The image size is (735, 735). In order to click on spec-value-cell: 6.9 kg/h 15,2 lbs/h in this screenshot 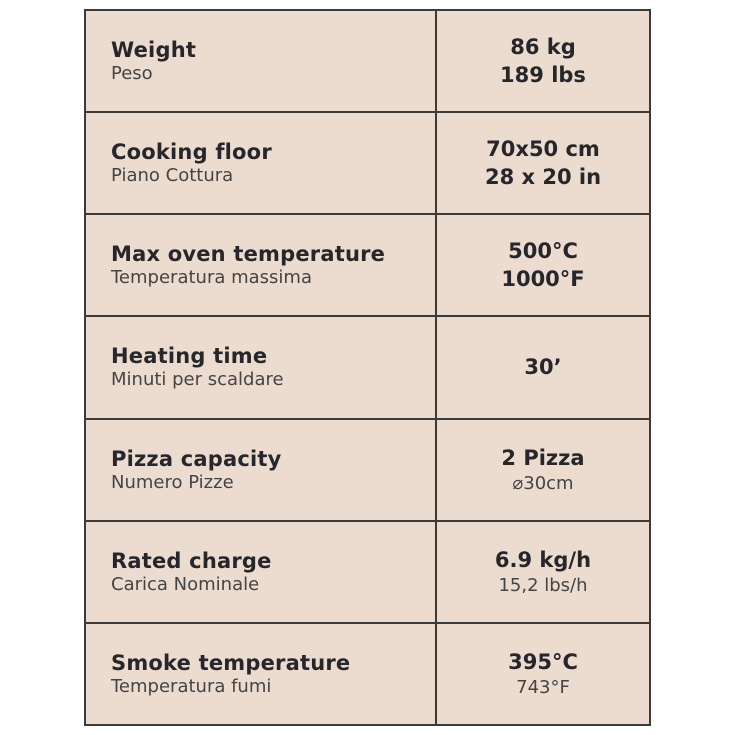, I will do `click(543, 572)`.